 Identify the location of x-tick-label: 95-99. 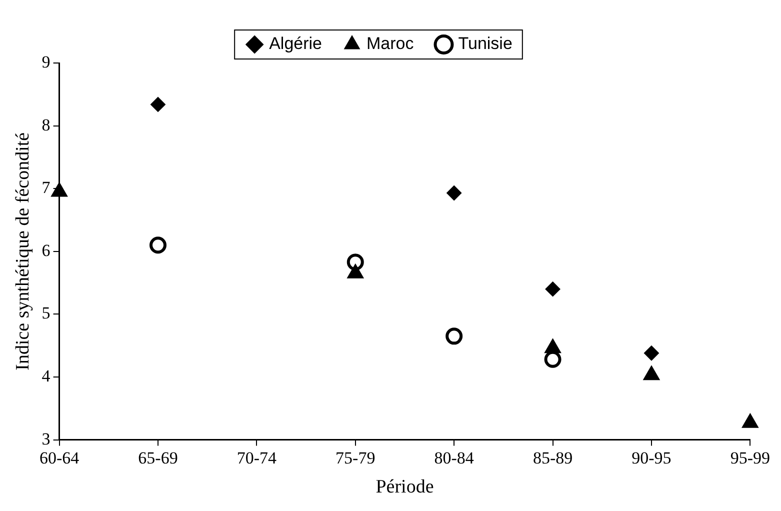
(750, 458).